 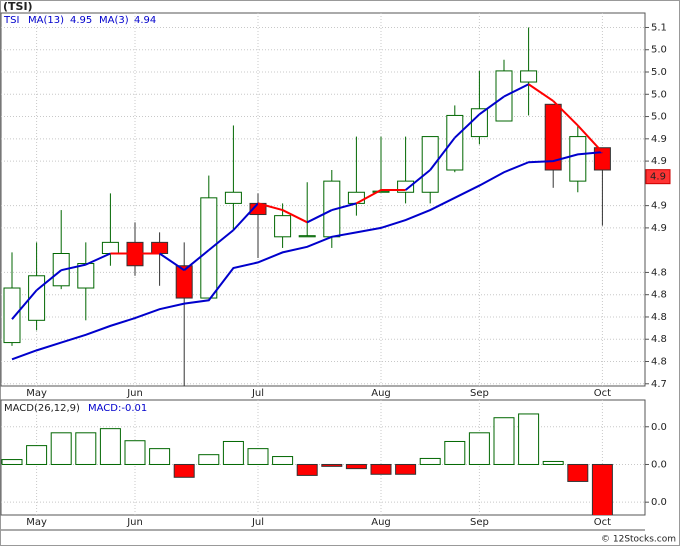 I want to click on legend-name: MA(3), so click(x=114, y=20).